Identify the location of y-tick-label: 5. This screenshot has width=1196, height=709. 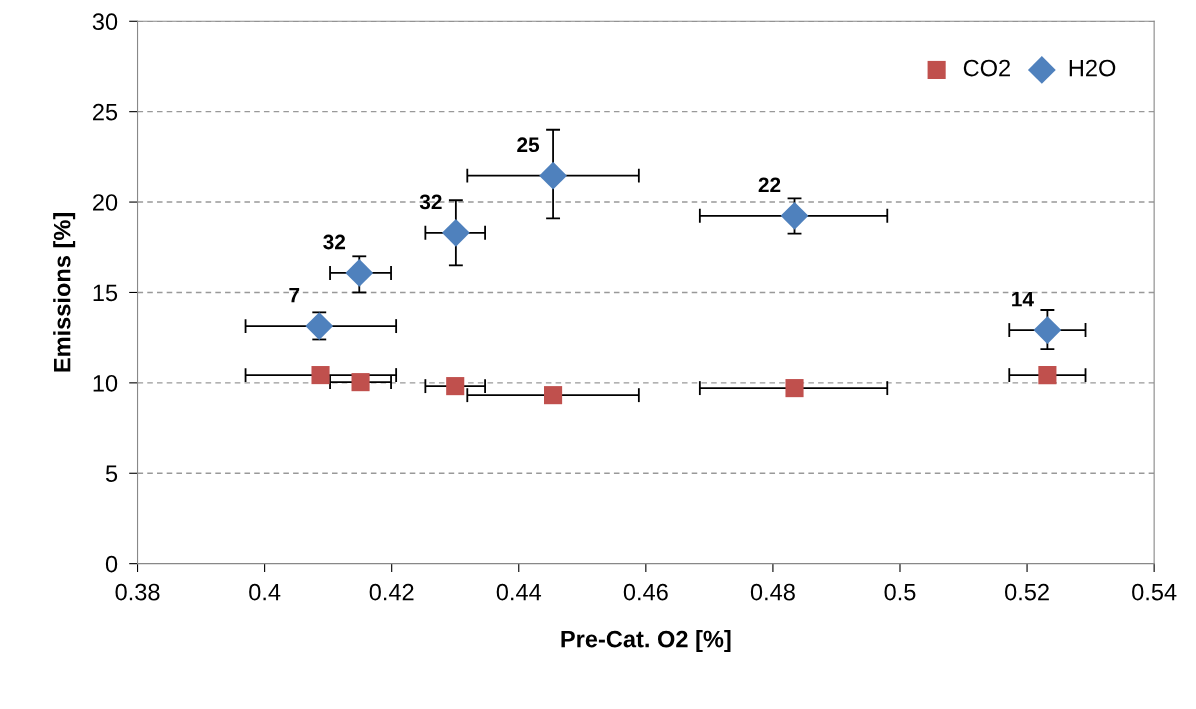
(111, 474).